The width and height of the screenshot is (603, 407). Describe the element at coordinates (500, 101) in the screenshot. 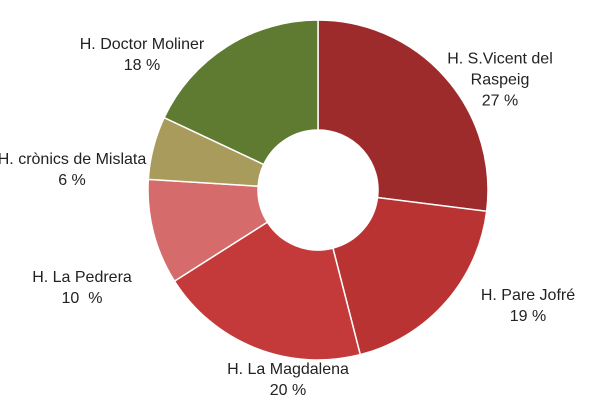

I see `value-label: 27 %` at that location.